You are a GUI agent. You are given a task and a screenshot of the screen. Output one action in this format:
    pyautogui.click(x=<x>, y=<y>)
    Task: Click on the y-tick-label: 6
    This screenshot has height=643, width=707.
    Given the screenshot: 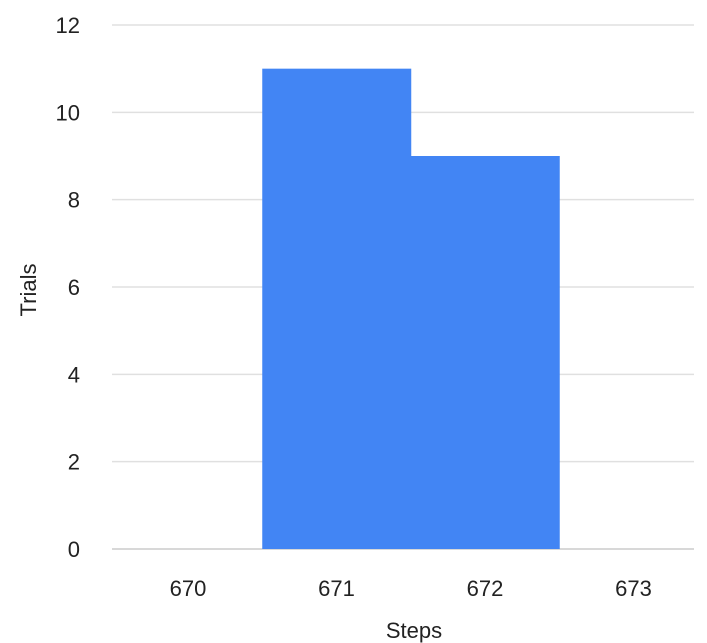 What is the action you would take?
    pyautogui.click(x=74, y=287)
    